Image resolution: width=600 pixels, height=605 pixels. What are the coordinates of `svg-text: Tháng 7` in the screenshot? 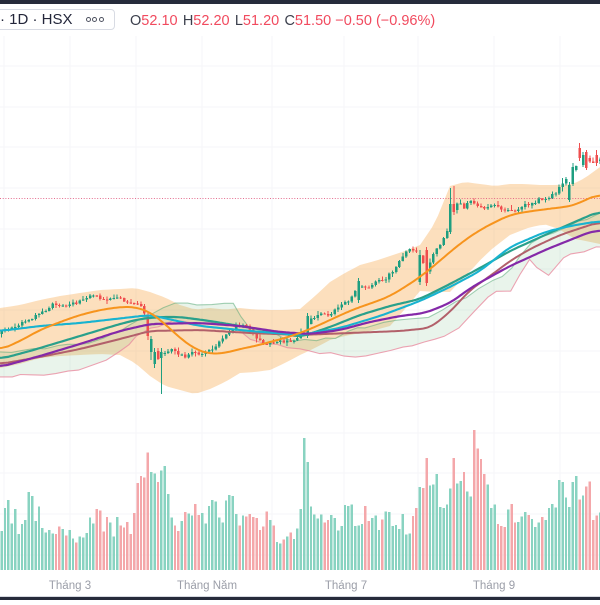 It's located at (346, 586).